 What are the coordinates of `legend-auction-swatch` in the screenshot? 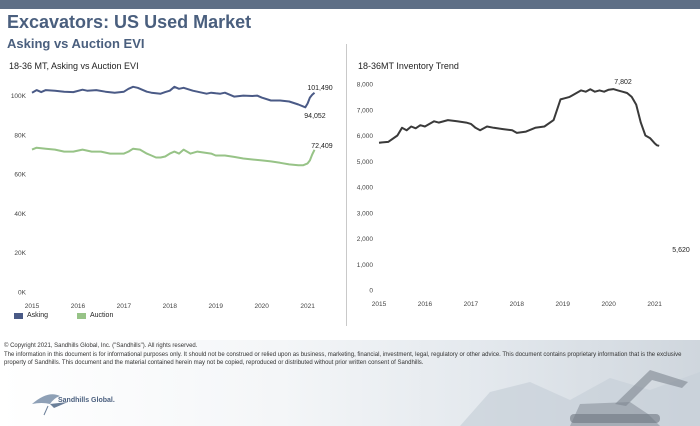 It's located at (81, 315).